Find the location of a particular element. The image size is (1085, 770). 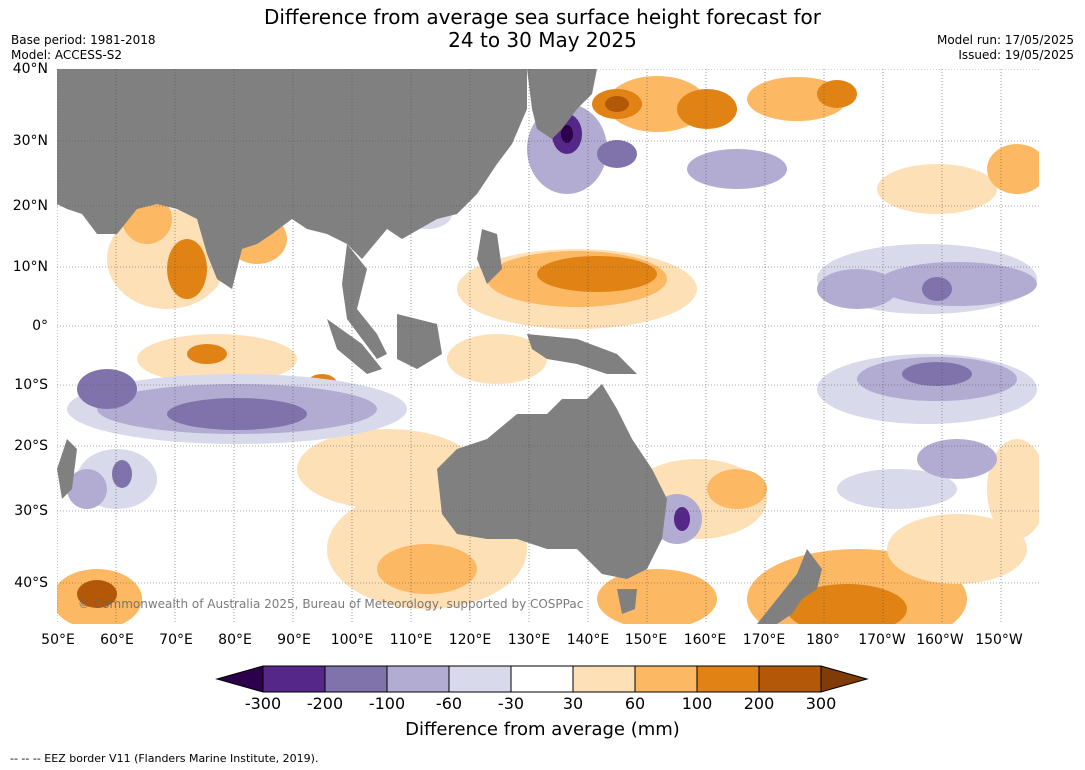

x-tick-50e: 50°E is located at coordinates (58, 640).